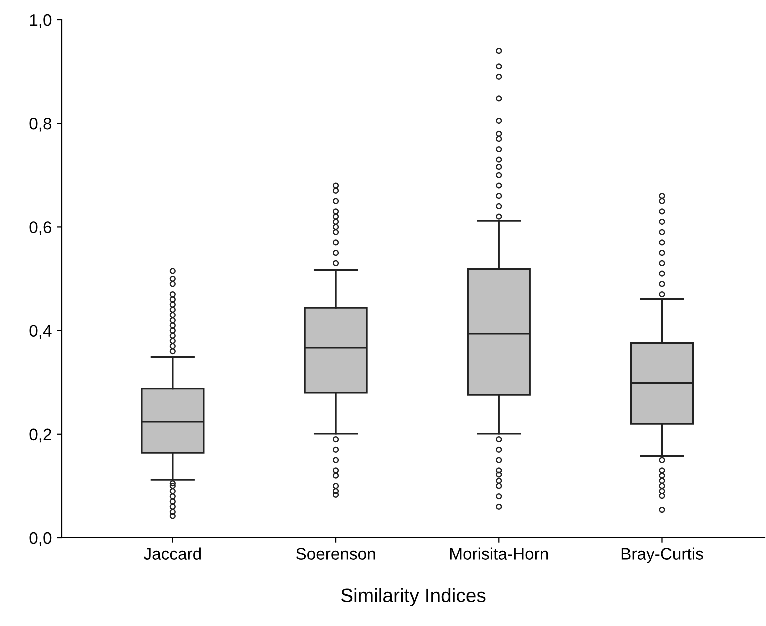  What do you see at coordinates (41, 125) in the screenshot?
I see `y-tick-label: 0,8` at bounding box center [41, 125].